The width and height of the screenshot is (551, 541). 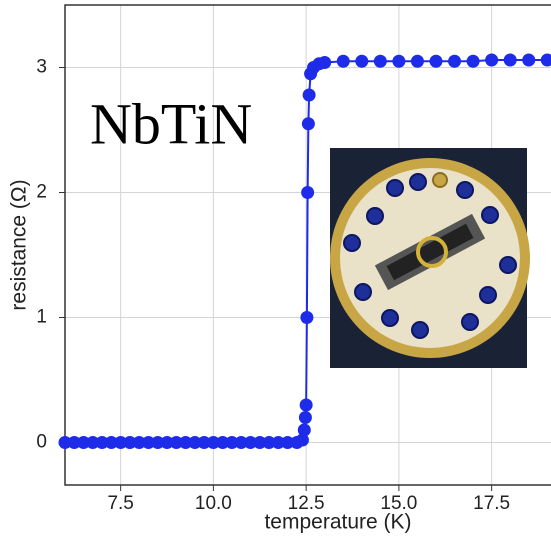 What do you see at coordinates (337, 522) in the screenshot?
I see `x-axis-label: temperature (K)` at bounding box center [337, 522].